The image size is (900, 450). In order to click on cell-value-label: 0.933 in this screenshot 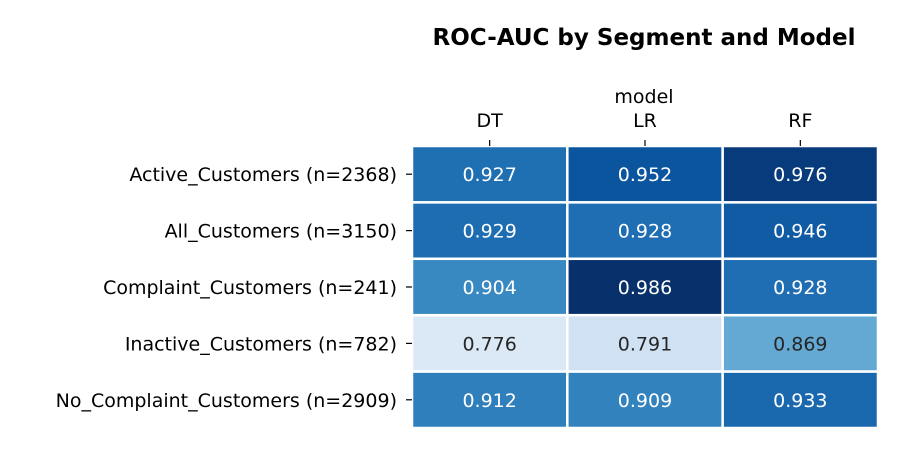, I will do `click(800, 401)`.